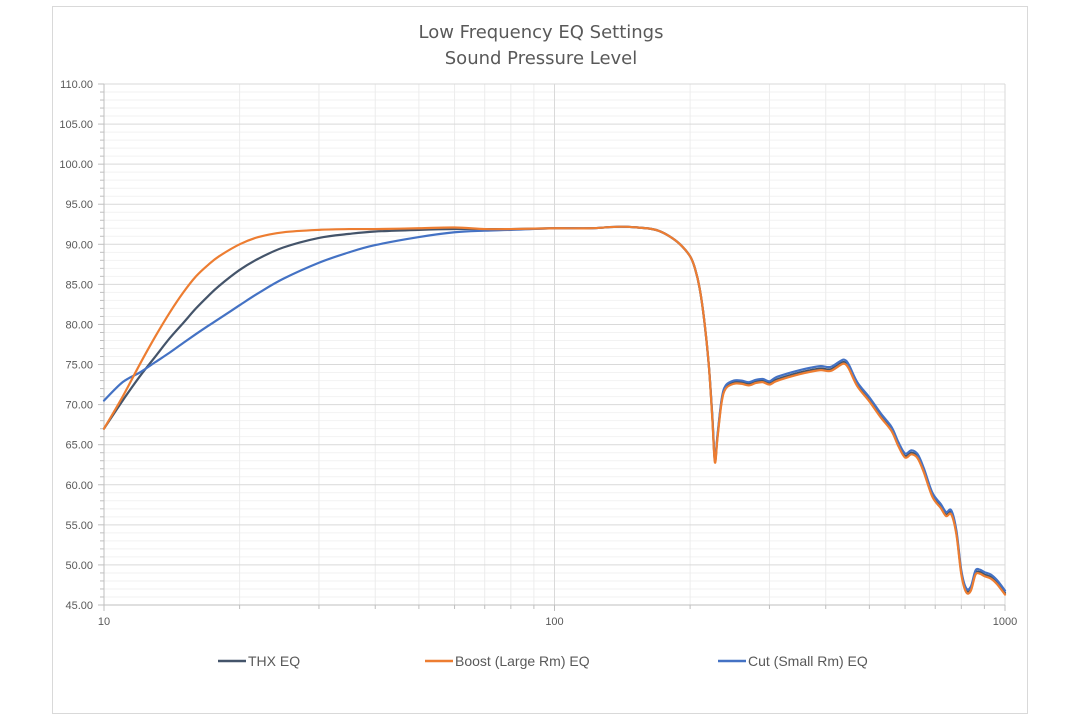 The width and height of the screenshot is (1082, 721). What do you see at coordinates (79, 325) in the screenshot?
I see `y-tick-label: 80.00` at bounding box center [79, 325].